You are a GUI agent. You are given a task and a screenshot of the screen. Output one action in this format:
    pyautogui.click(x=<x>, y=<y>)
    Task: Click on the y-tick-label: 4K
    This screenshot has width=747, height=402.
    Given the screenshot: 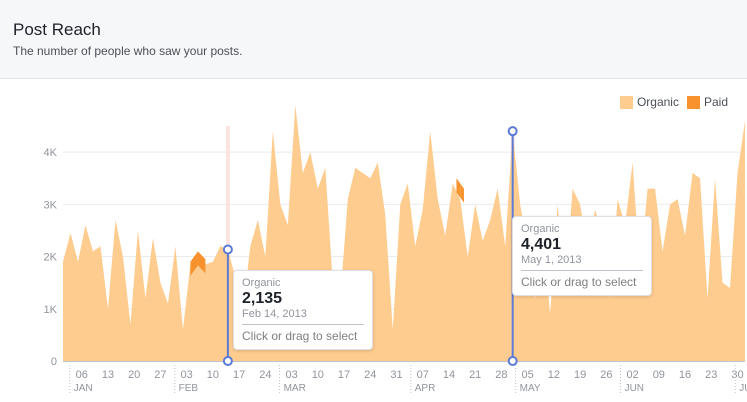 What is the action you would take?
    pyautogui.click(x=51, y=153)
    